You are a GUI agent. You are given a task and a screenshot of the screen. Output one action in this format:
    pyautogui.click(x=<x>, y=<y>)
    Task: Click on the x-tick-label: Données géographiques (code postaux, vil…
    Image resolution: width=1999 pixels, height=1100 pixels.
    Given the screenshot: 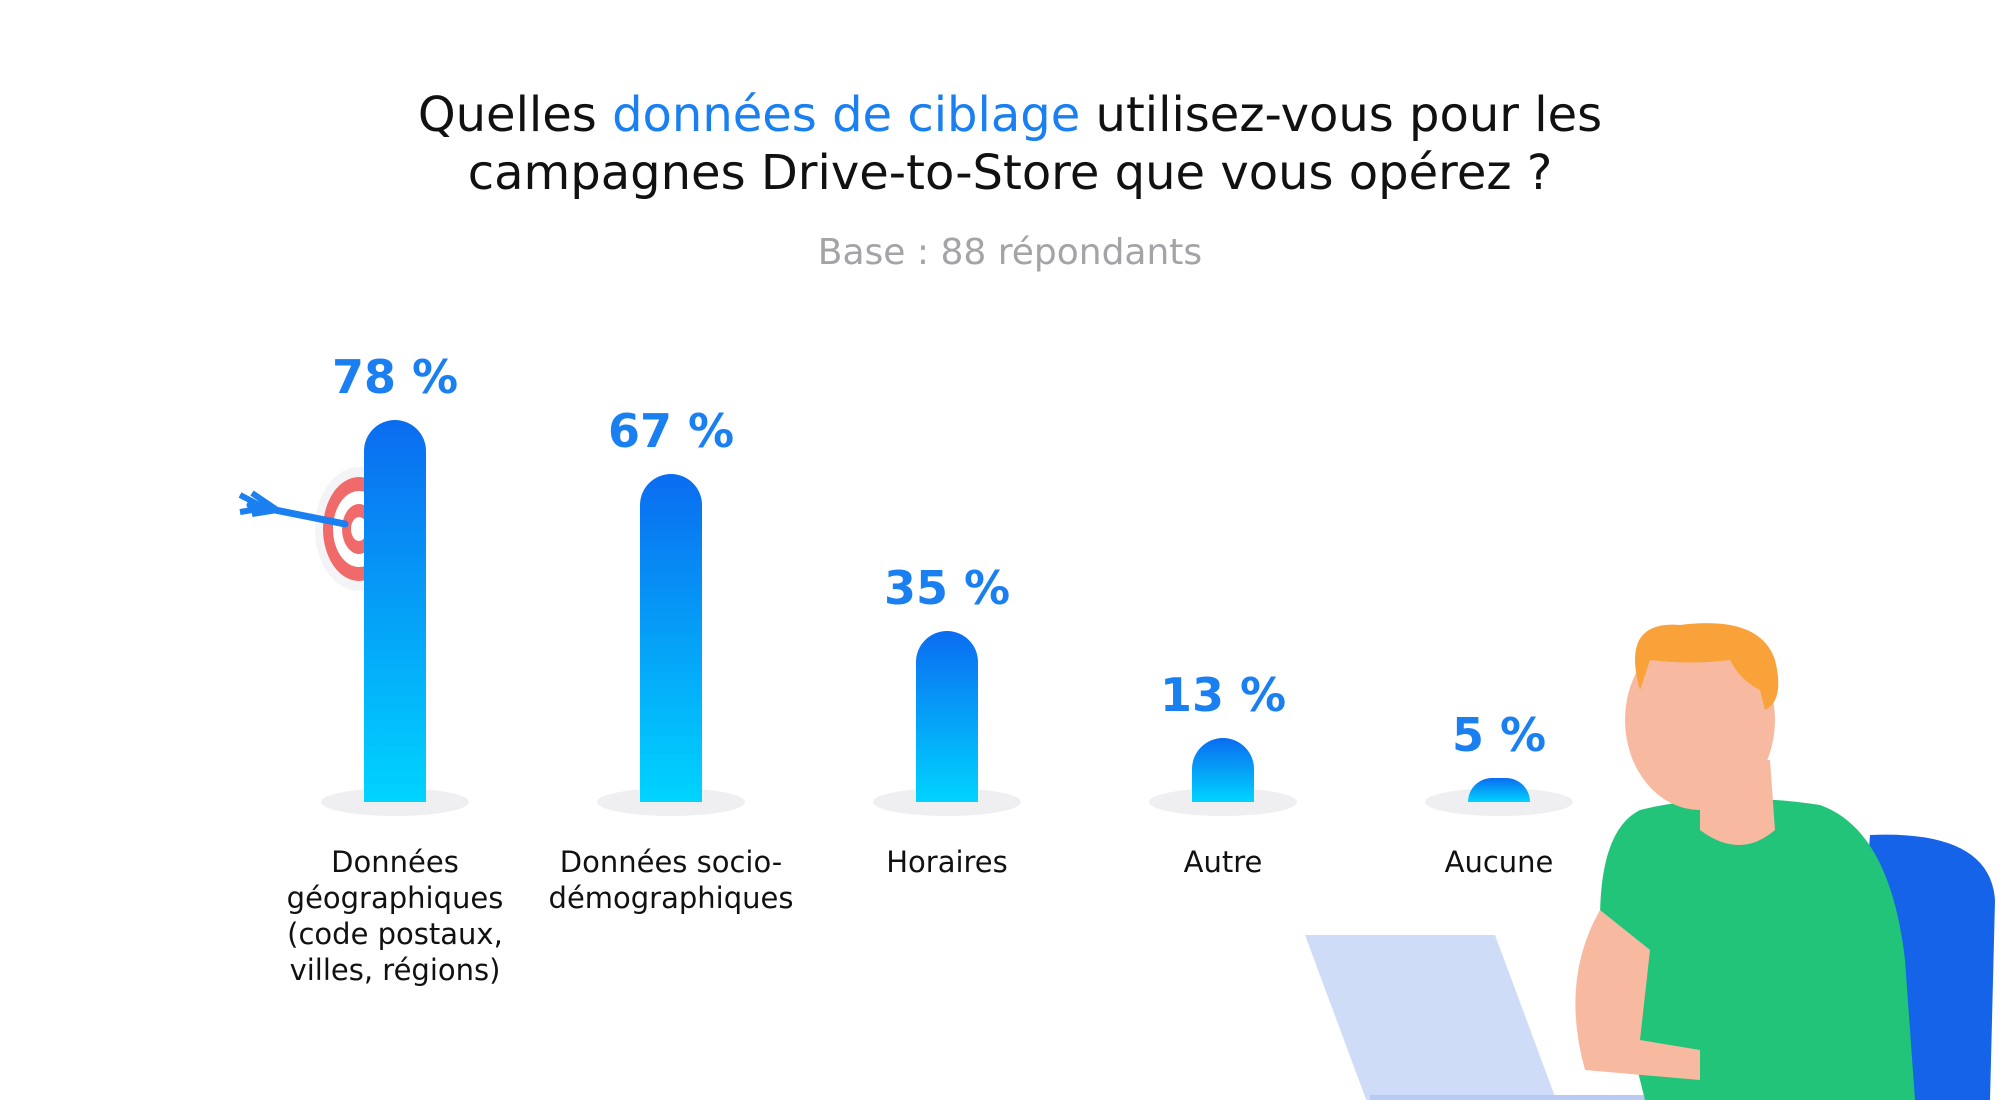 What is the action you would take?
    pyautogui.click(x=395, y=916)
    